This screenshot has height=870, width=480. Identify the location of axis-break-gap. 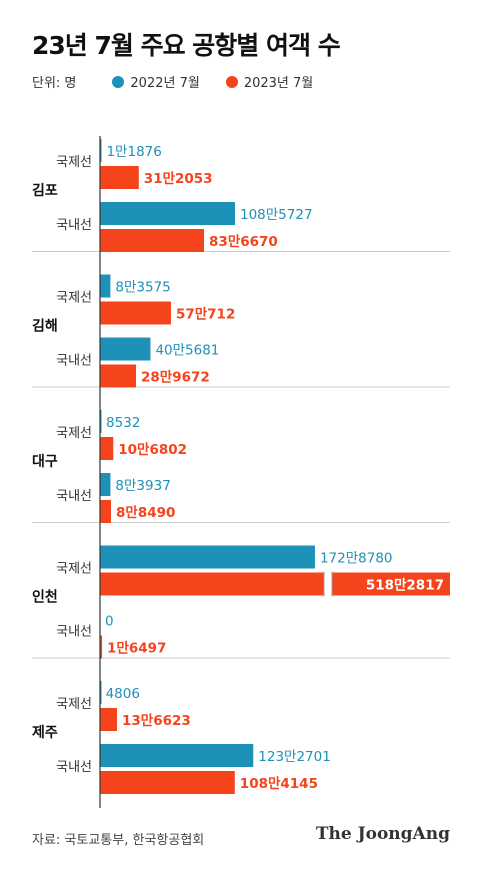
(328, 584).